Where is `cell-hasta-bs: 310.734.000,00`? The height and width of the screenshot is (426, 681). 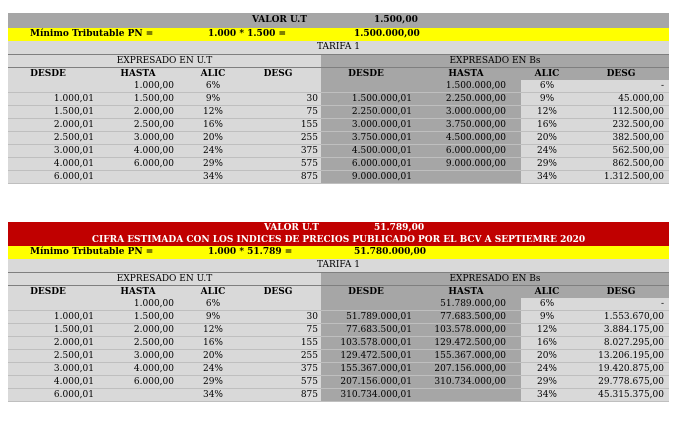
cell-hasta-bs: 310.734.000,00 is located at coordinates (470, 382).